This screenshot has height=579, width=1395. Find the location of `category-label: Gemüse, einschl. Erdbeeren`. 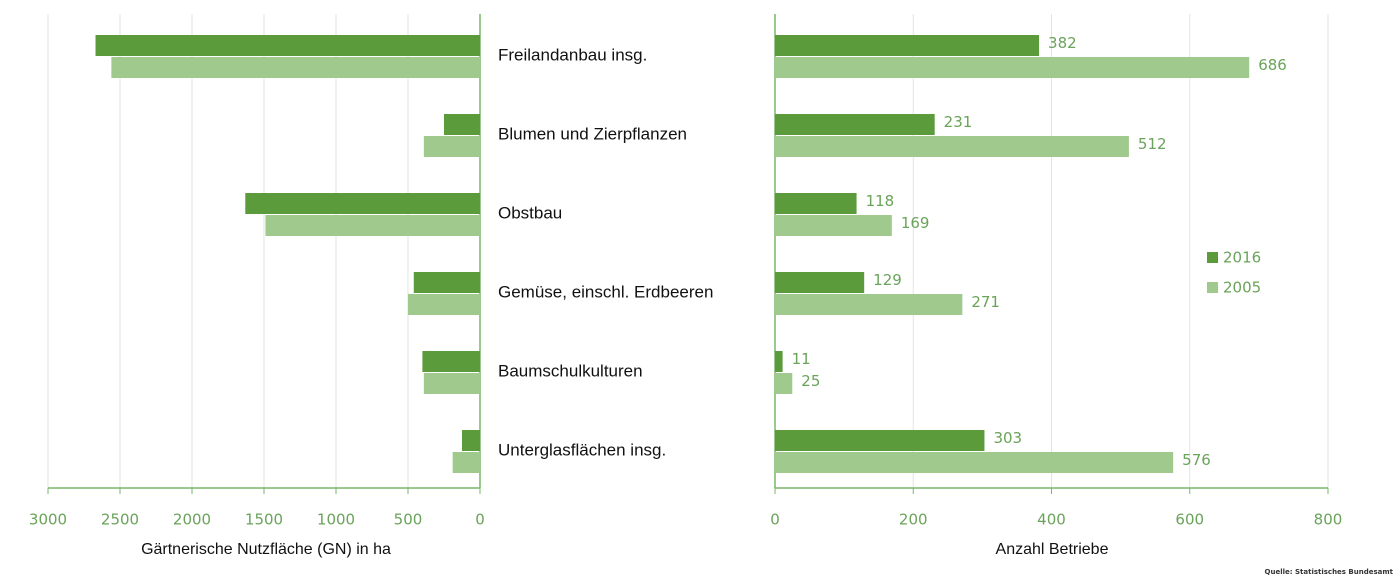

category-label: Gemüse, einschl. Erdbeeren is located at coordinates (605, 291).